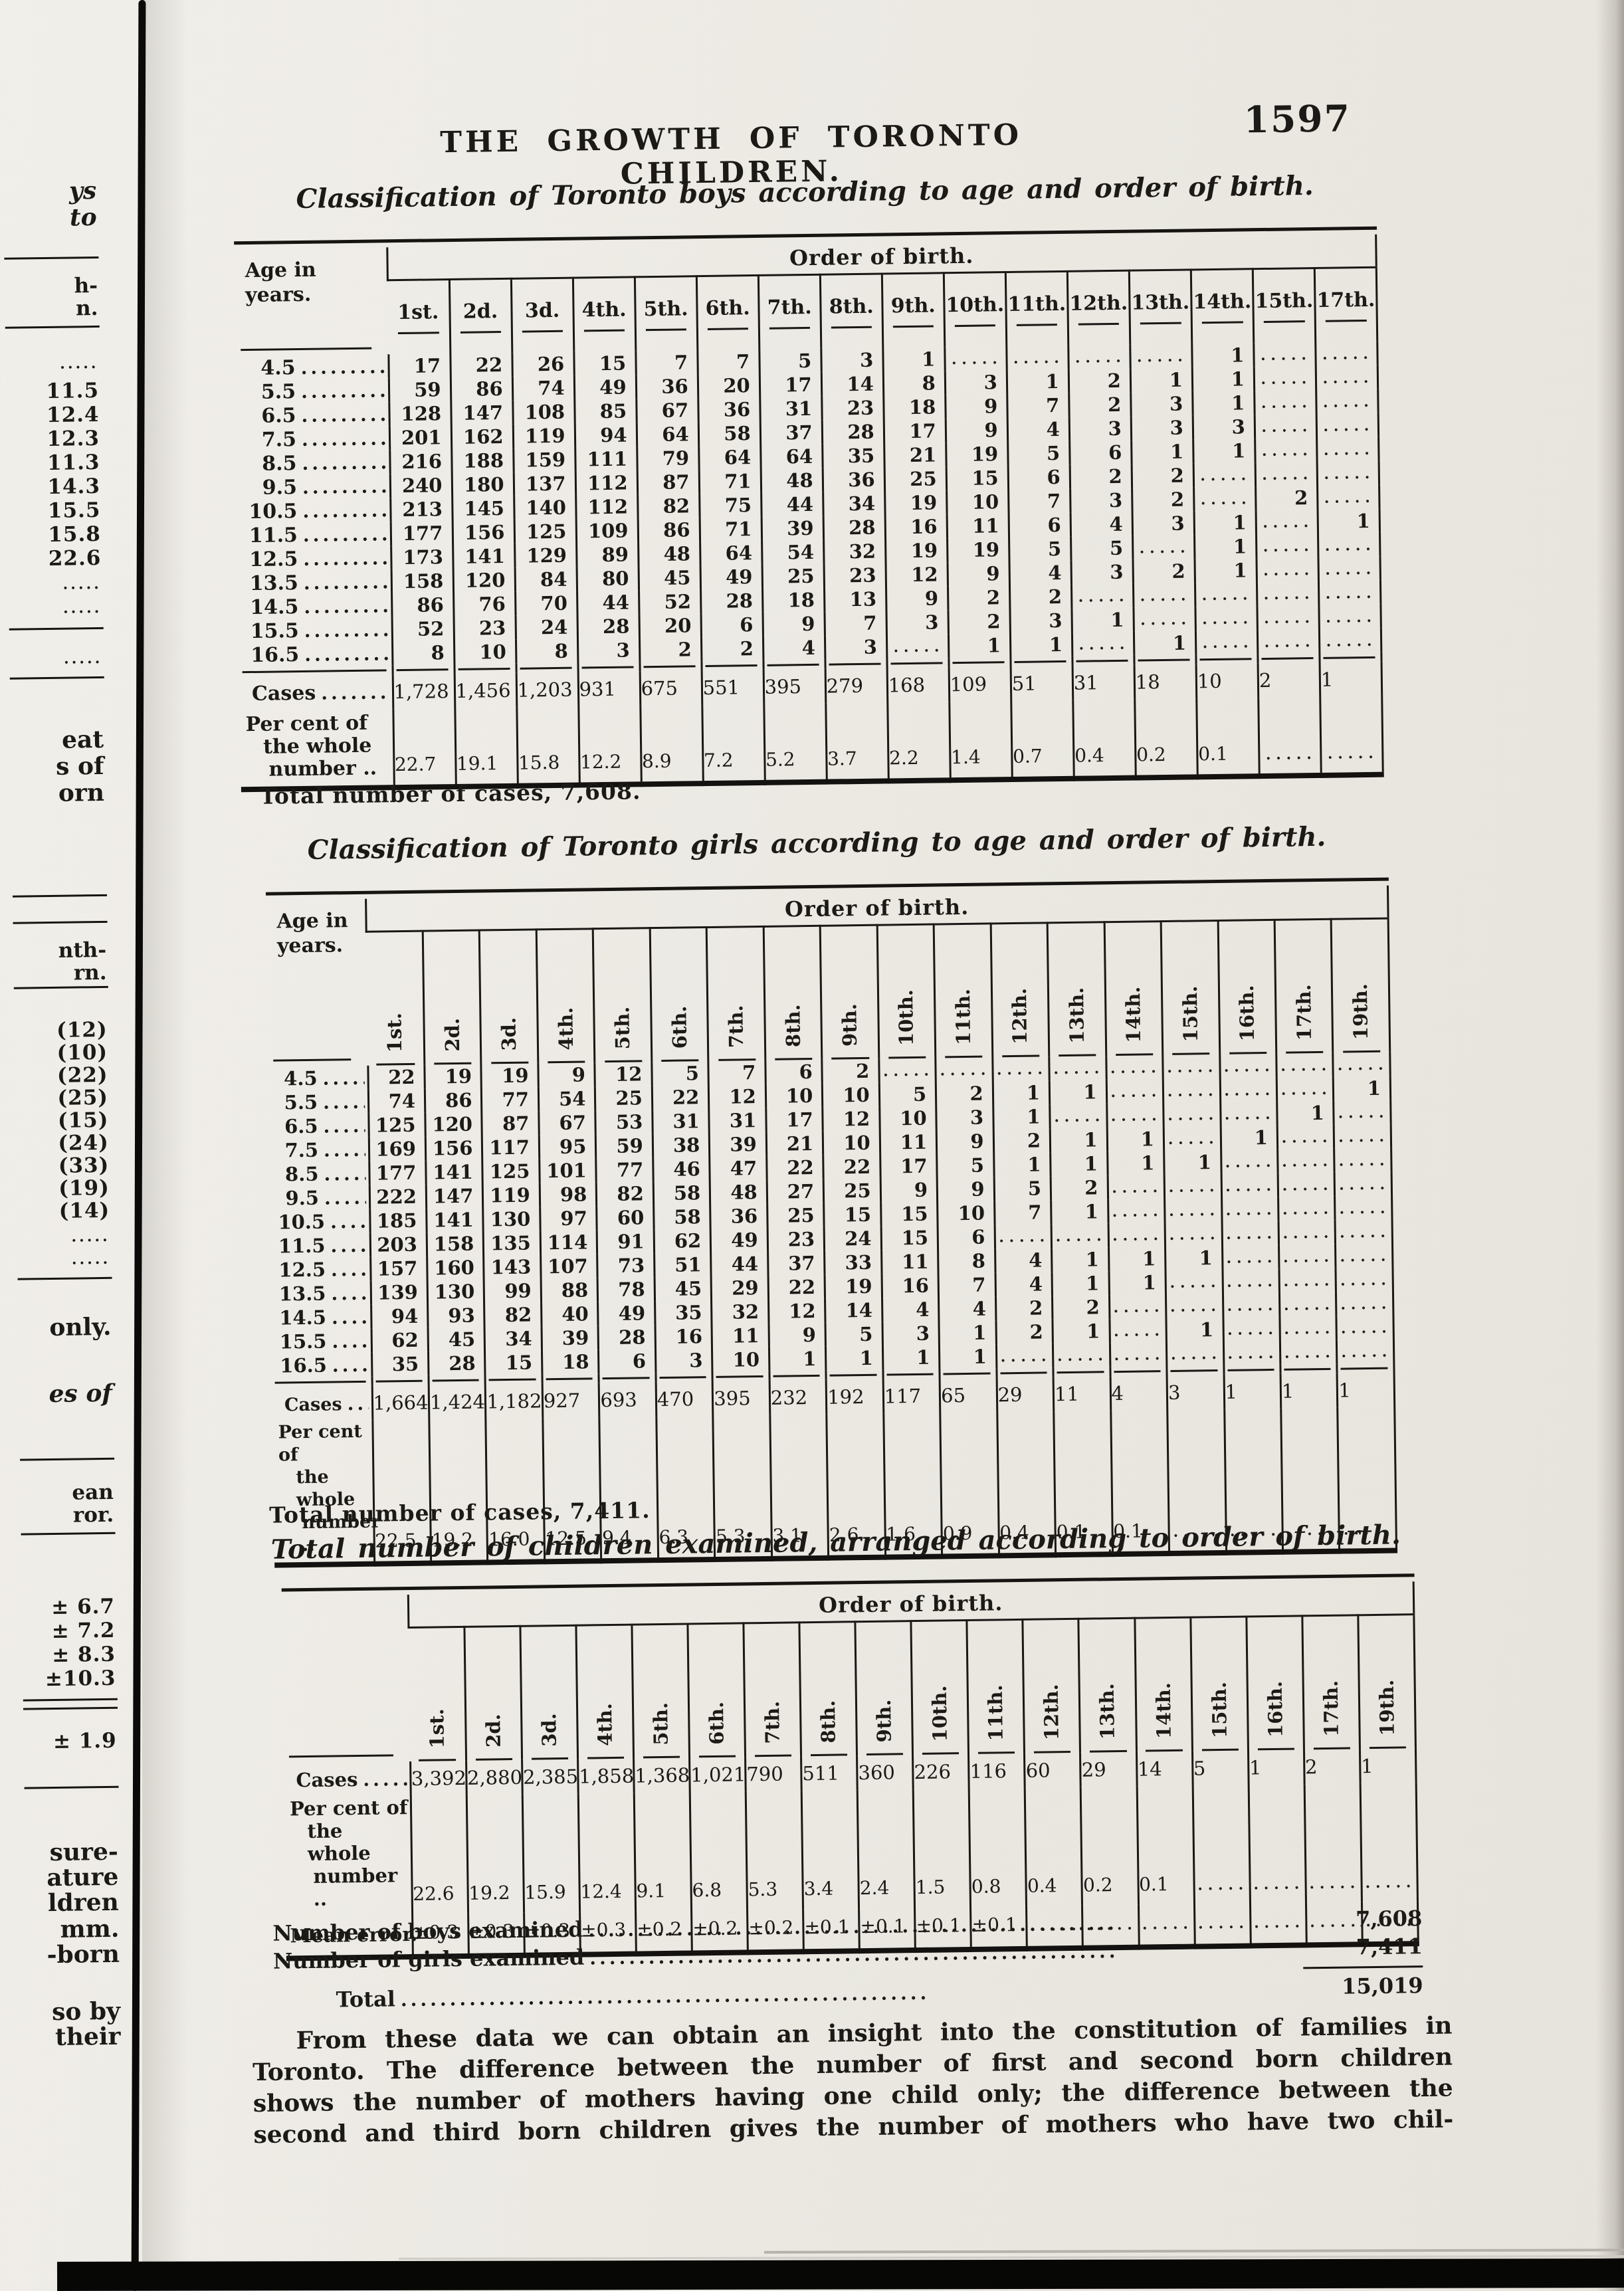 The image size is (1624, 2291). I want to click on stat-cell: 9.1, so click(663, 1852).